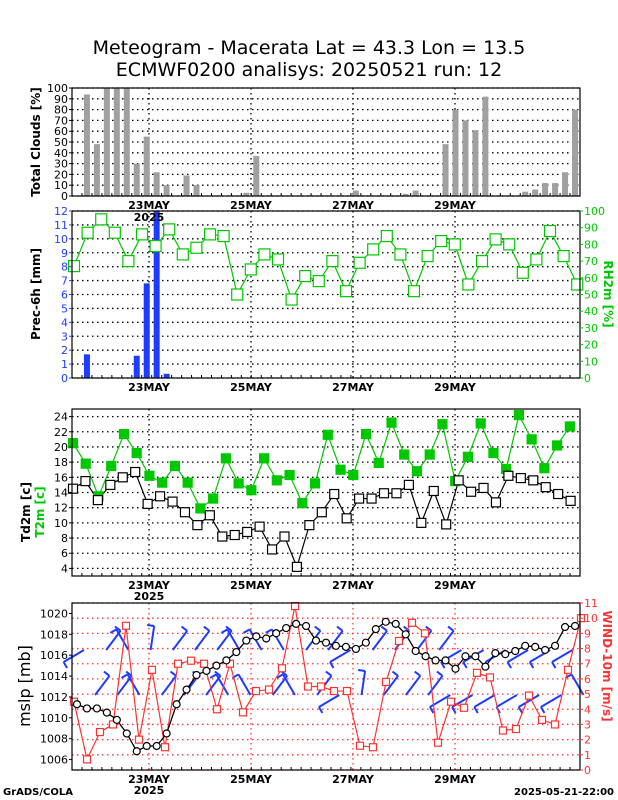  Describe the element at coordinates (149, 790) in the screenshot. I see `x-year-label: 2025` at that location.